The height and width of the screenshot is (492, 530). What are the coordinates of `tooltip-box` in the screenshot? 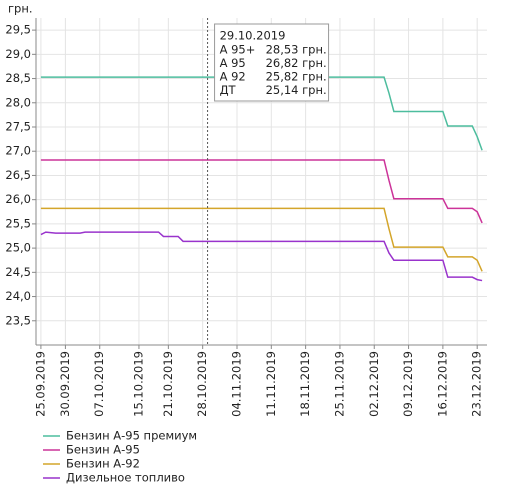 It's located at (272, 62).